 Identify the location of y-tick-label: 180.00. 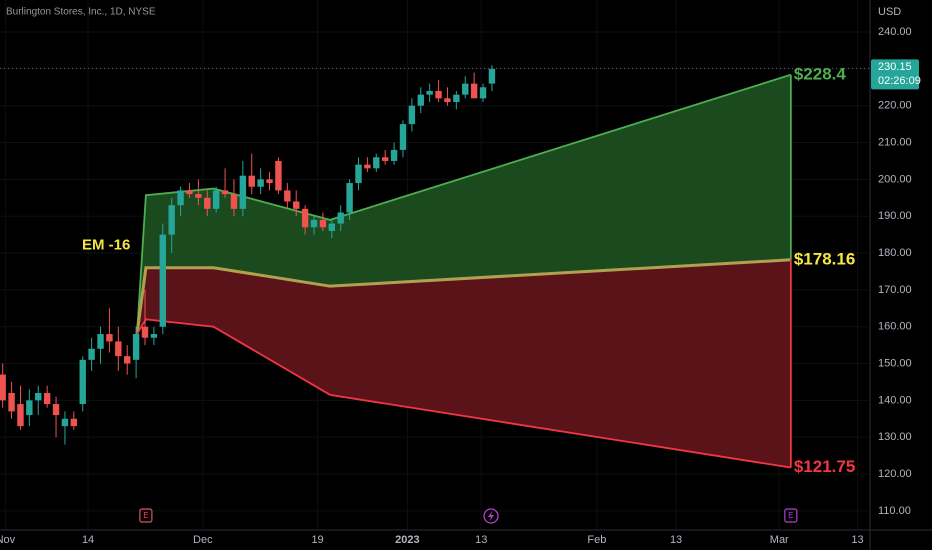
(895, 253).